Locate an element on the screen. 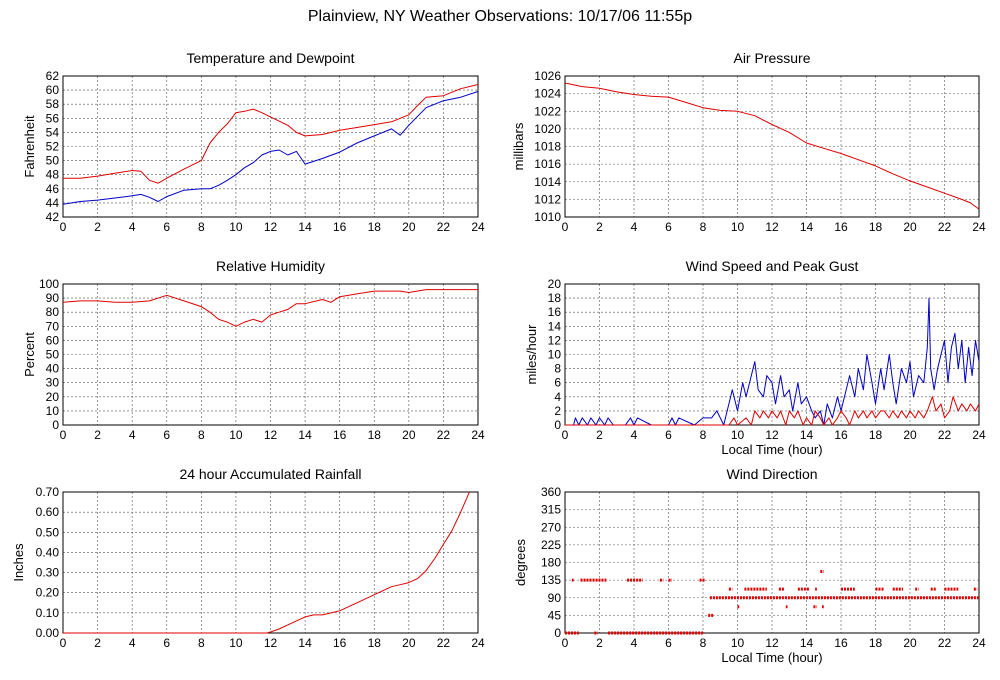 The width and height of the screenshot is (1000, 680). humidity-xtick-label: 24 is located at coordinates (478, 435).